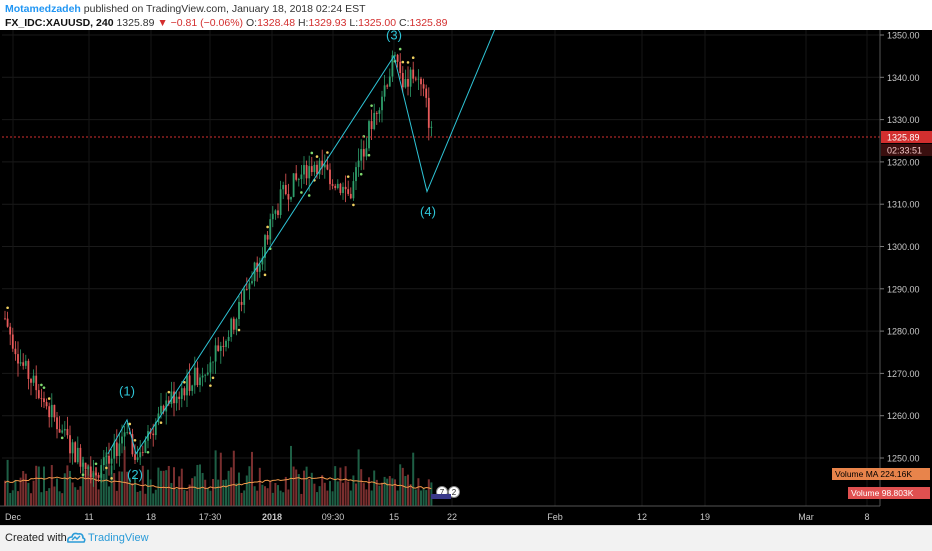 Image resolution: width=932 pixels, height=551 pixels. Describe the element at coordinates (428, 211) in the screenshot. I see `wave-label: (4)` at that location.